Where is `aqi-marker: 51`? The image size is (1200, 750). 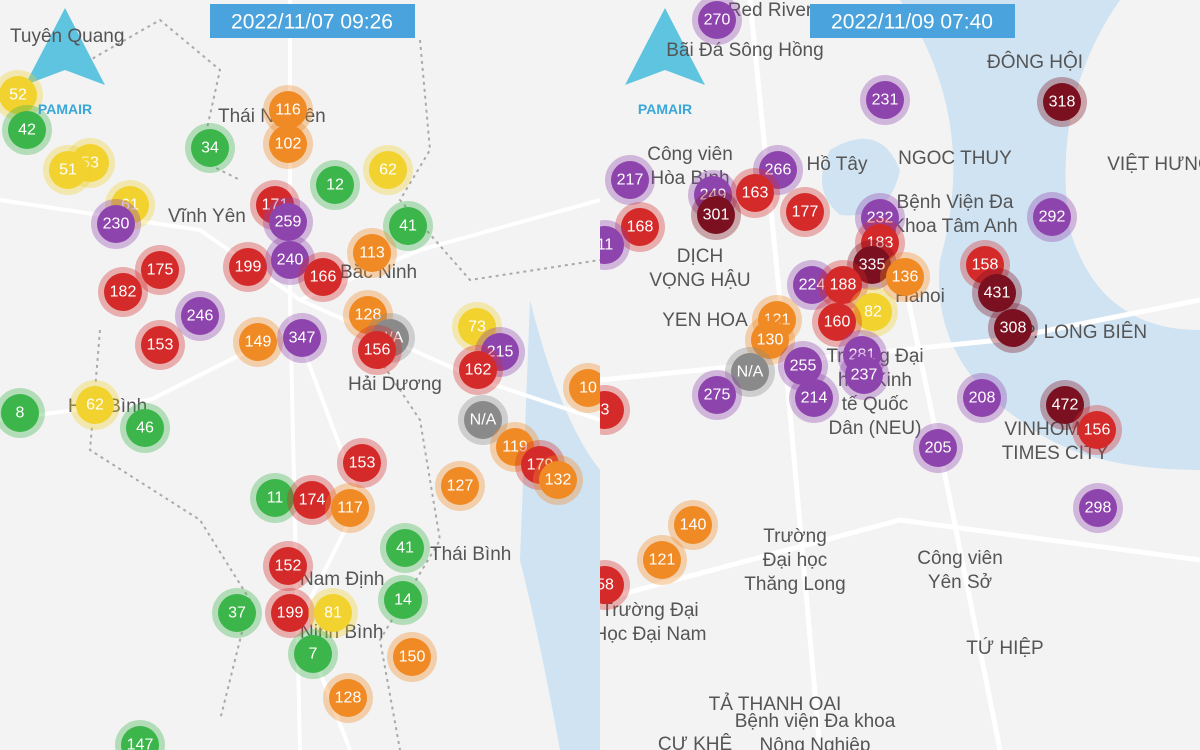 aqi-marker: 51 is located at coordinates (68, 170).